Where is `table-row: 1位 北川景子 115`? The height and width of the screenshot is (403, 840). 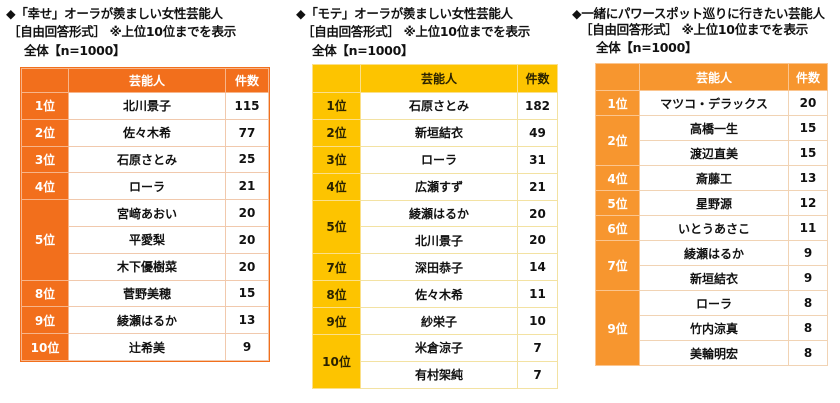 table-row: 1位 北川景子 115 is located at coordinates (145, 106).